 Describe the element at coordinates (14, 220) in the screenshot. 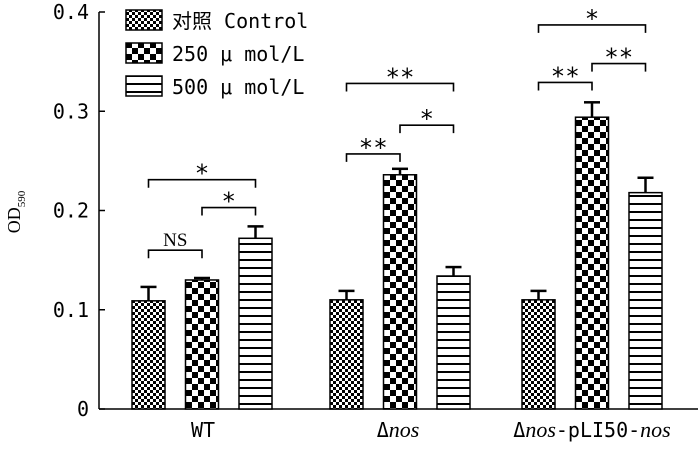

I see `y-axis-title-text: OD` at that location.